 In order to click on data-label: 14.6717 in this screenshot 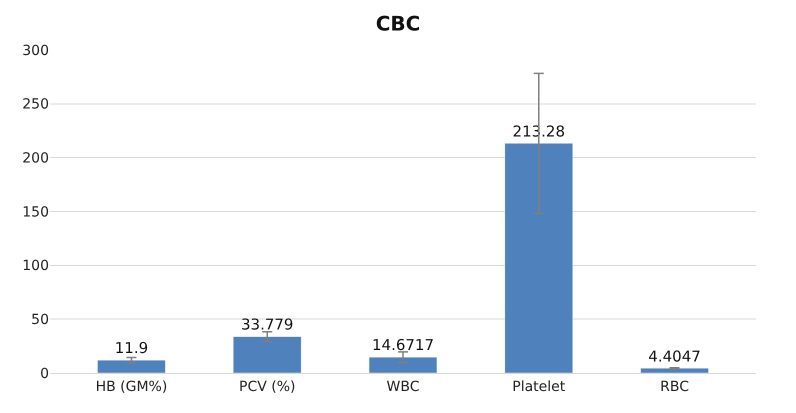, I will do `click(403, 345)`.